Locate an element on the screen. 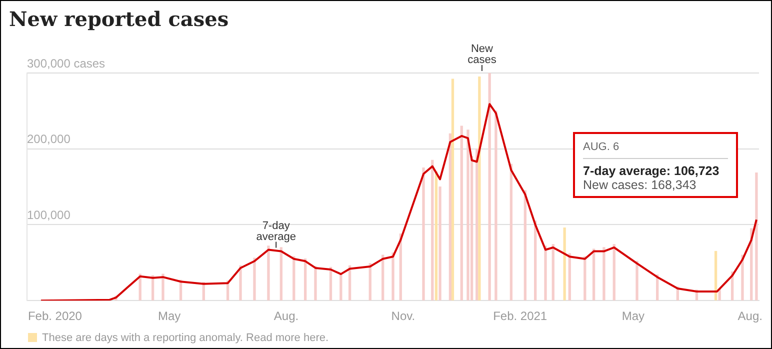 Image resolution: width=772 pixels, height=349 pixels. y-tick-label: 300,000 cases is located at coordinates (66, 63).